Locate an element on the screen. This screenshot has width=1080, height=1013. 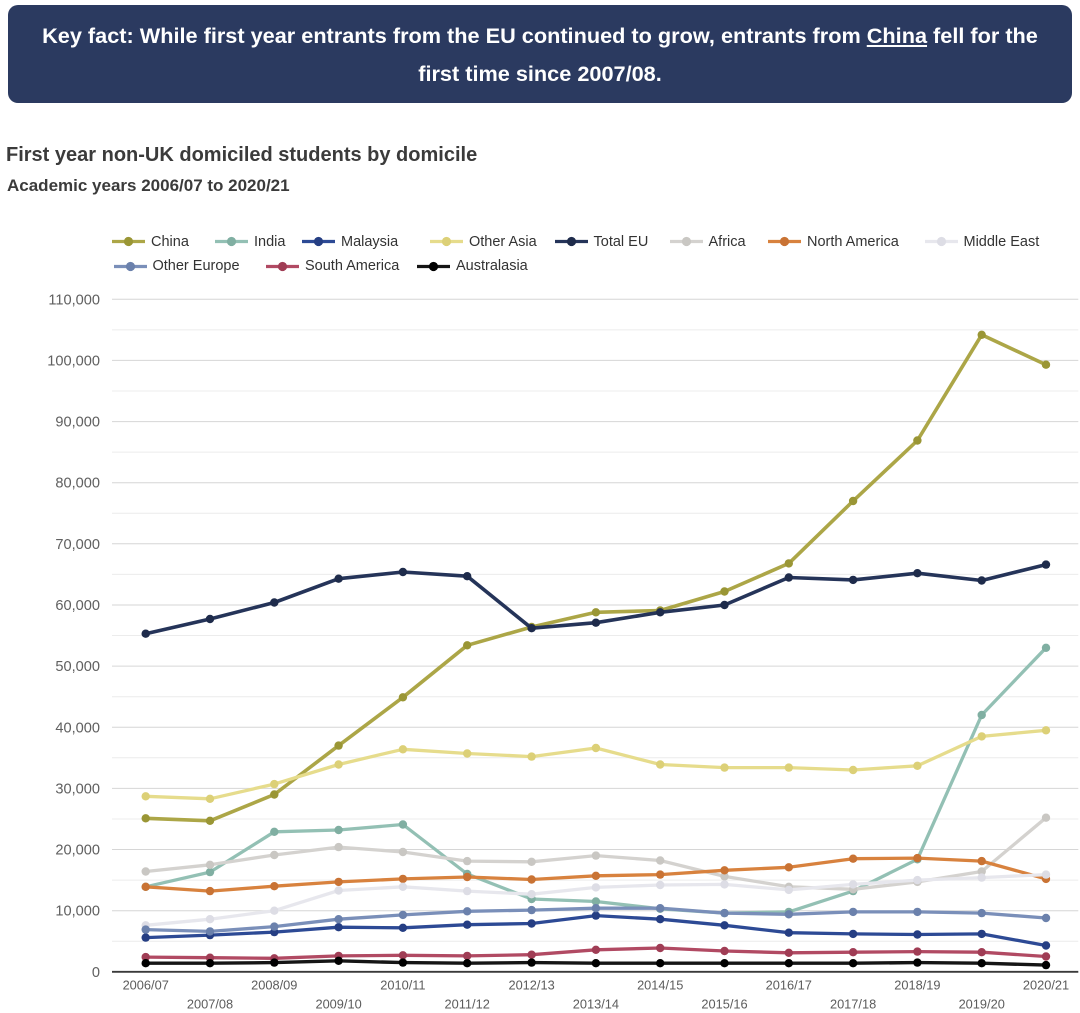
svg-text: 2018/19 is located at coordinates (917, 985).